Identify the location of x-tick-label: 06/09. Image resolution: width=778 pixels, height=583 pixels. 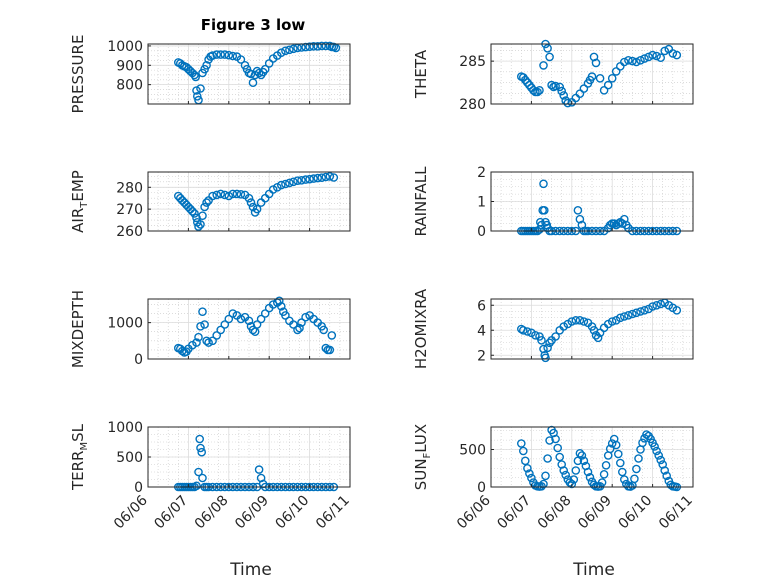
(595, 513).